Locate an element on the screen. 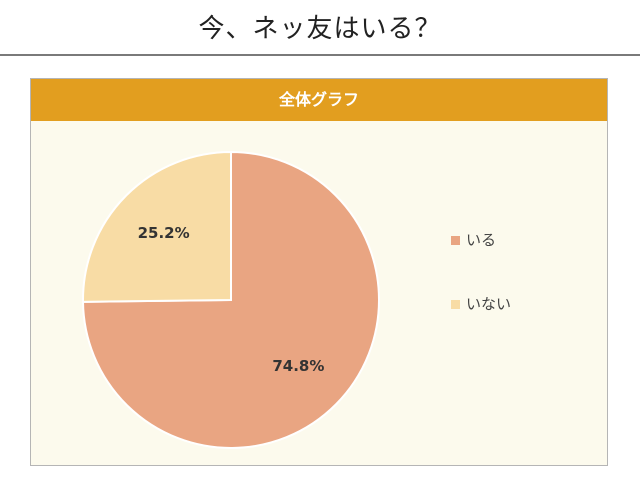  chart-panel-title: 全体グラフ is located at coordinates (319, 100).